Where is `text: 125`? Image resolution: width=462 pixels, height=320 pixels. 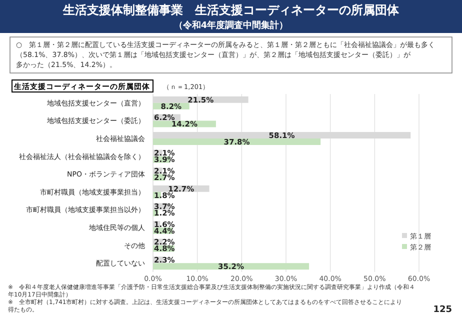 text: 125 is located at coordinates (442, 310).